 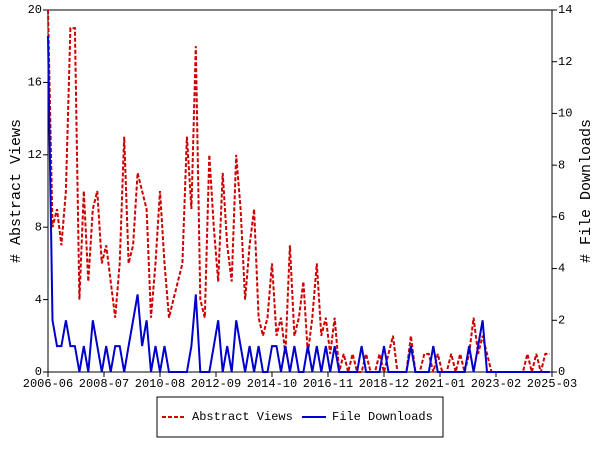 I want to click on y2-tick-label: 14, so click(x=565, y=10).